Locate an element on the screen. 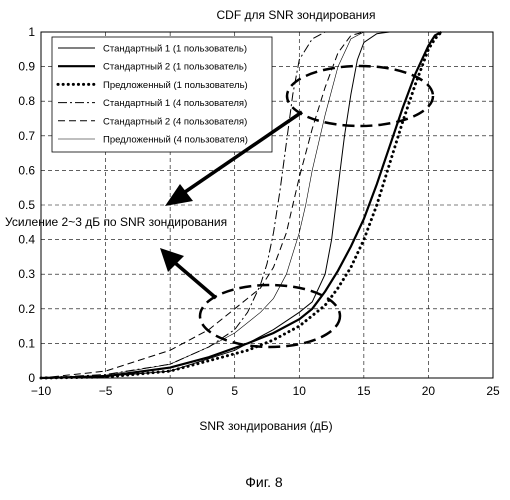  legend-label: Стандартный 1 (4 пользователя) is located at coordinates (175, 103).